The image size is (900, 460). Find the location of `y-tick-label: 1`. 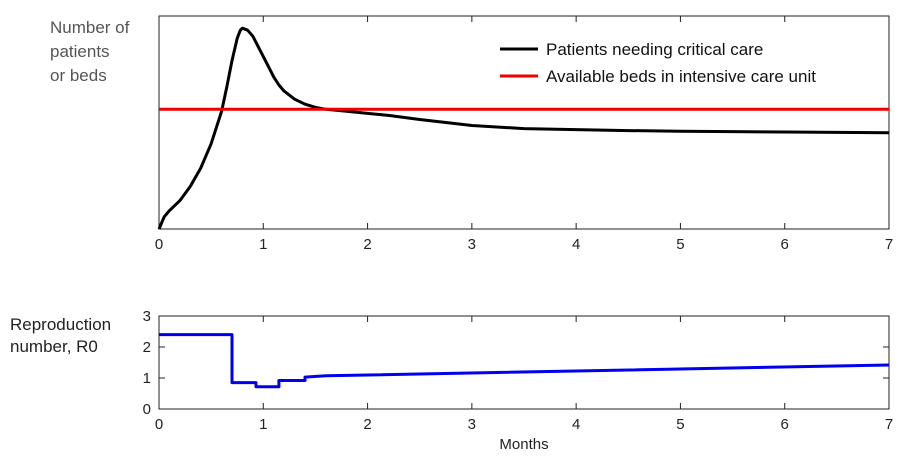

y-tick-label: 1 is located at coordinates (147, 378).